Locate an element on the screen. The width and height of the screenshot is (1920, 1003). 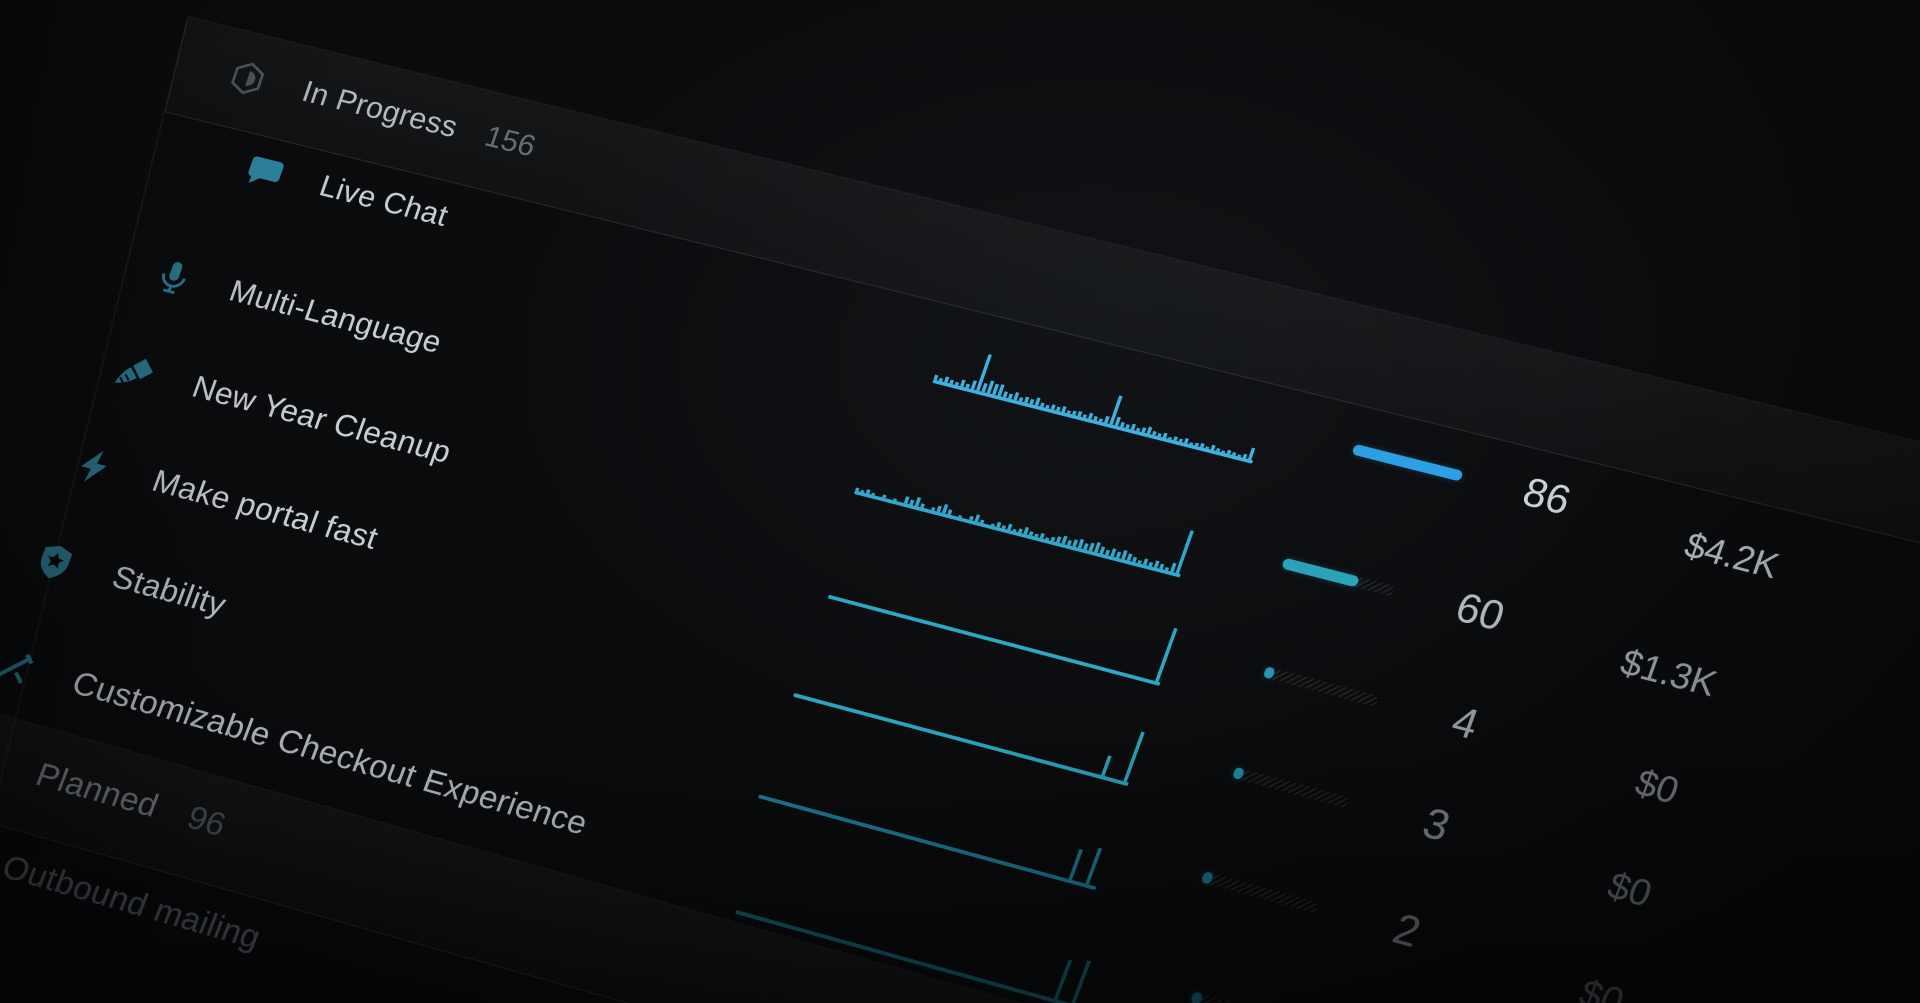
post-title: Stability is located at coordinates (169, 591).